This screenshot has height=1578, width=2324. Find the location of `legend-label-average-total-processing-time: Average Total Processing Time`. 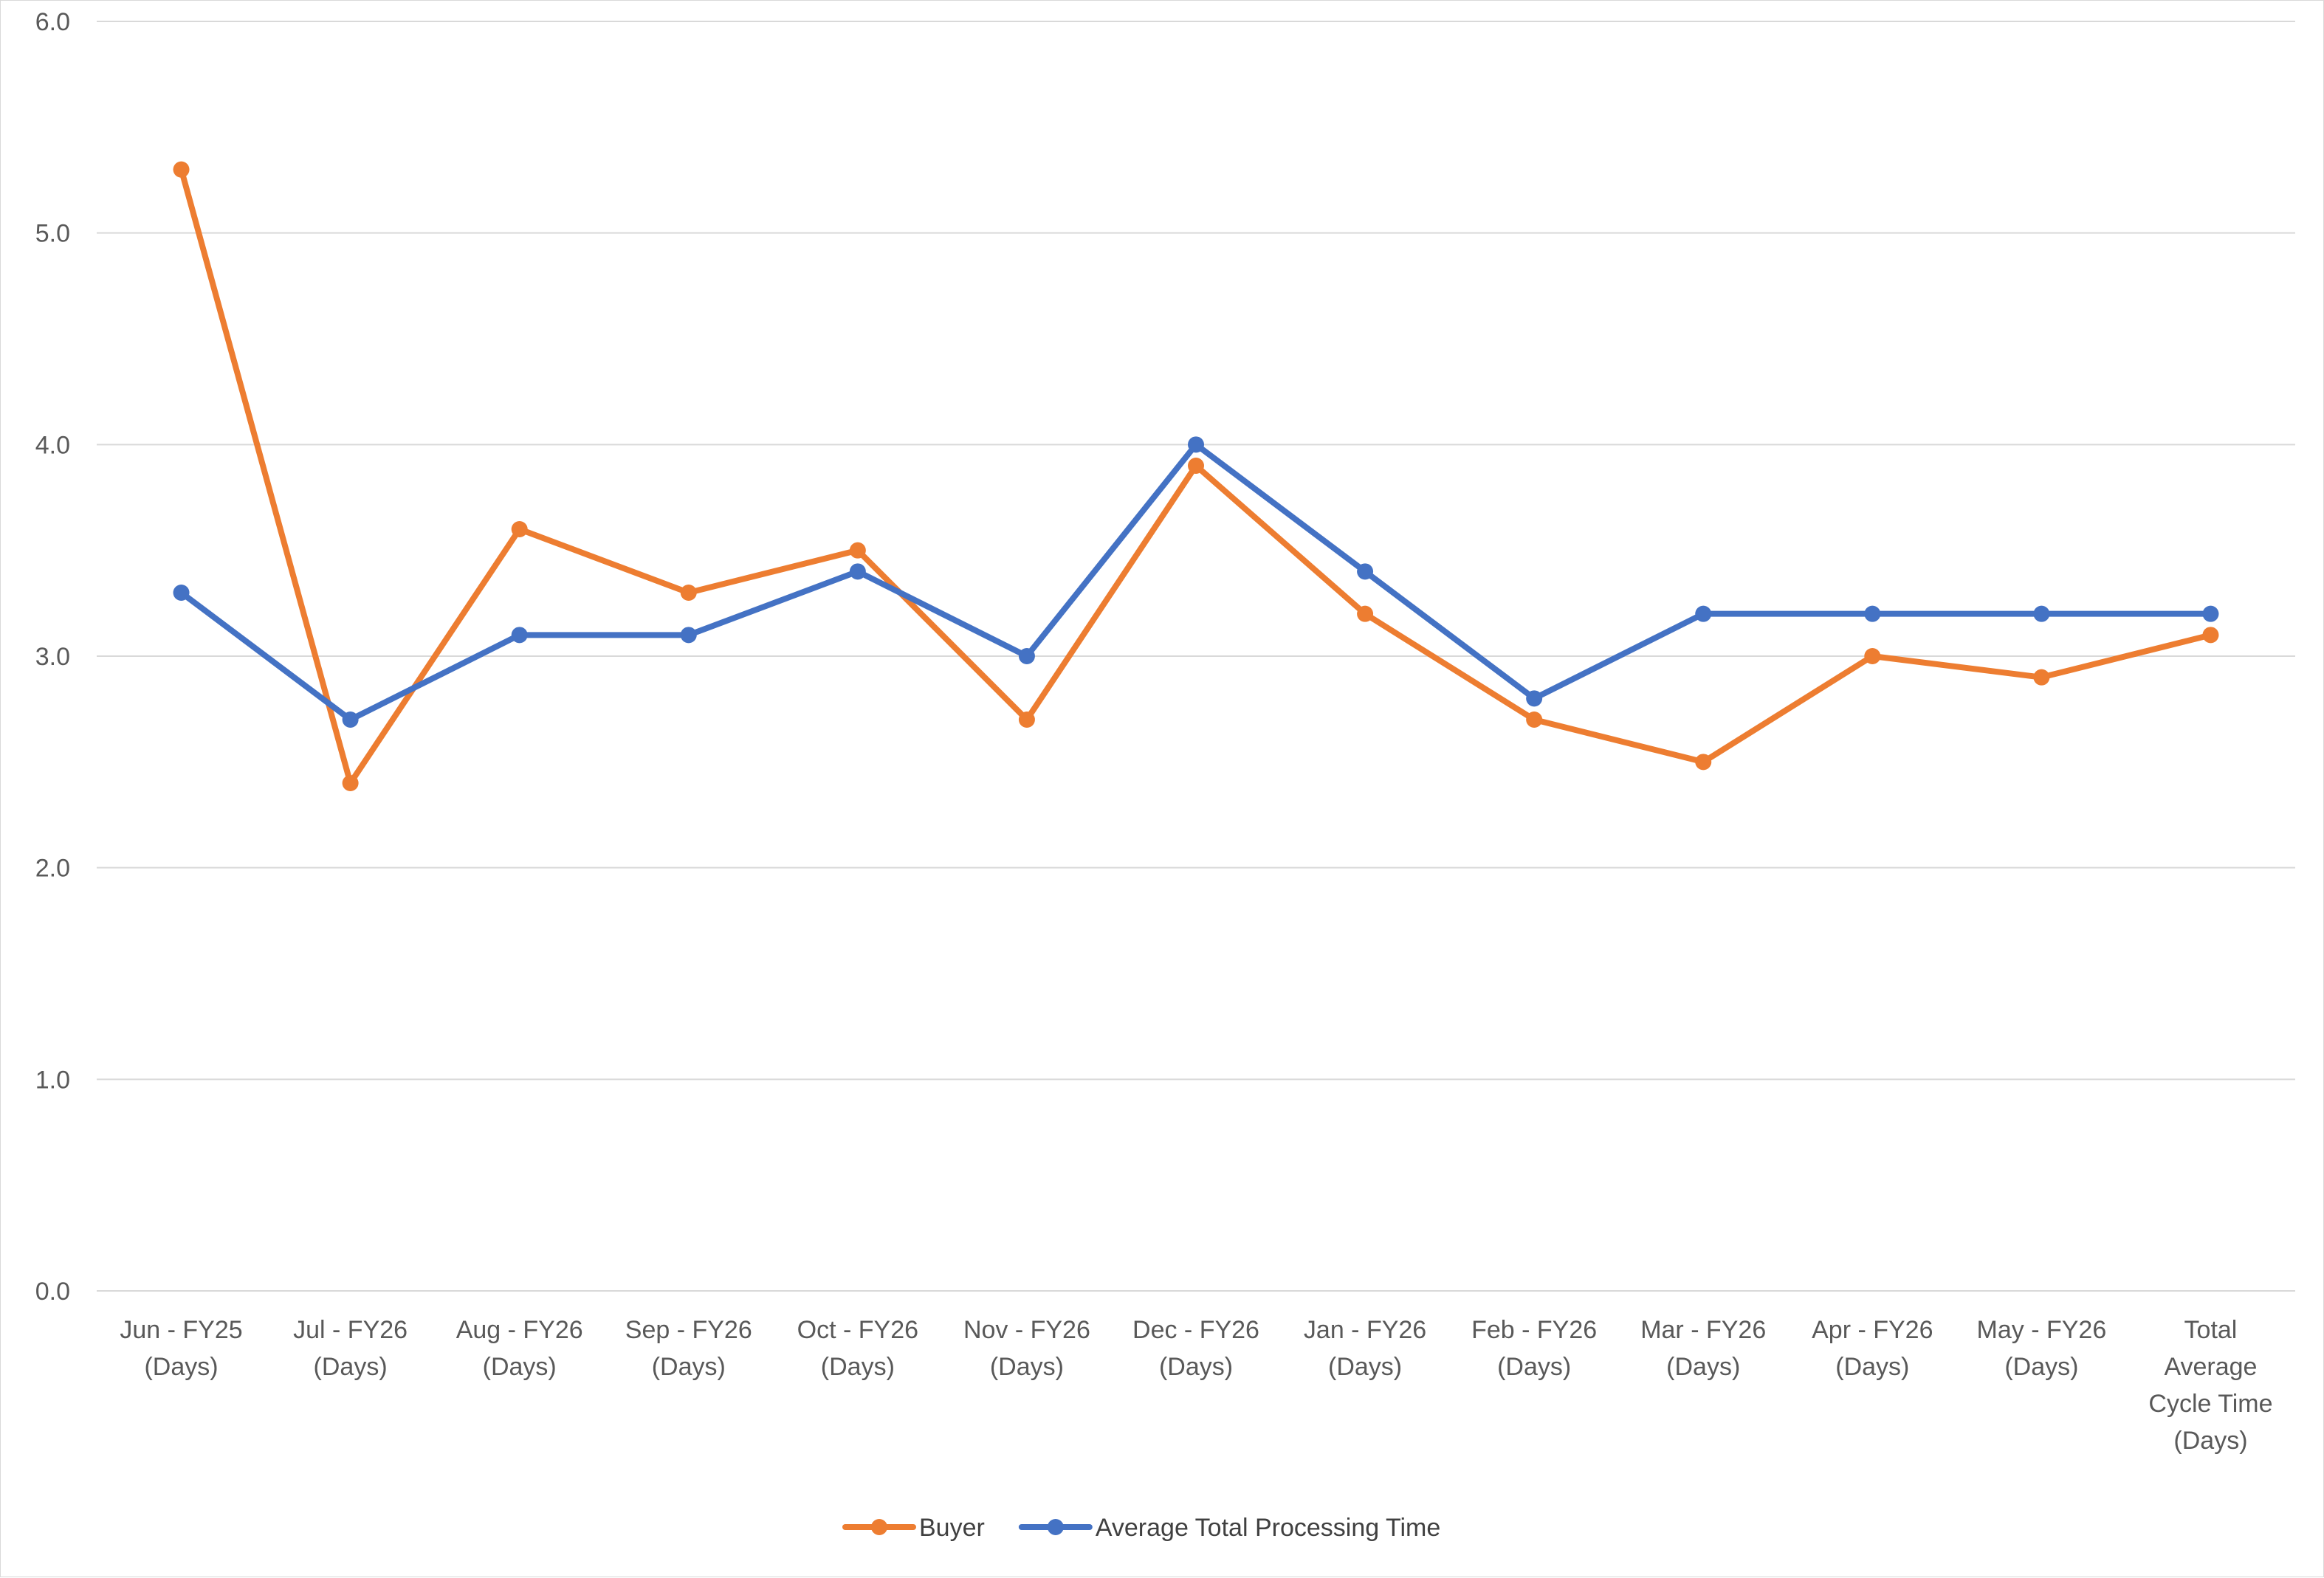

legend-label-average-total-processing-time: Average Total Processing Time is located at coordinates (1268, 1528).